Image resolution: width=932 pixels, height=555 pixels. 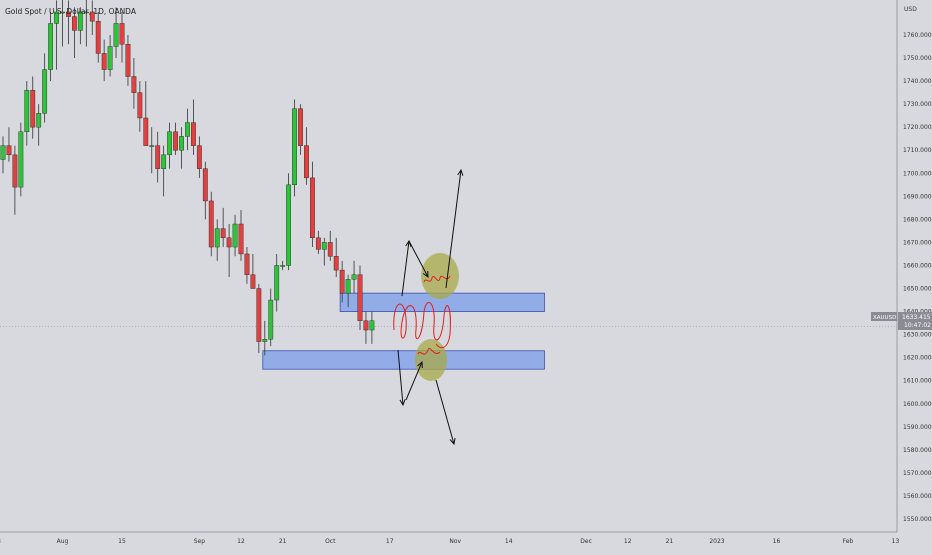 What do you see at coordinates (917, 404) in the screenshot?
I see `y-tick-label: 1600.000` at bounding box center [917, 404].